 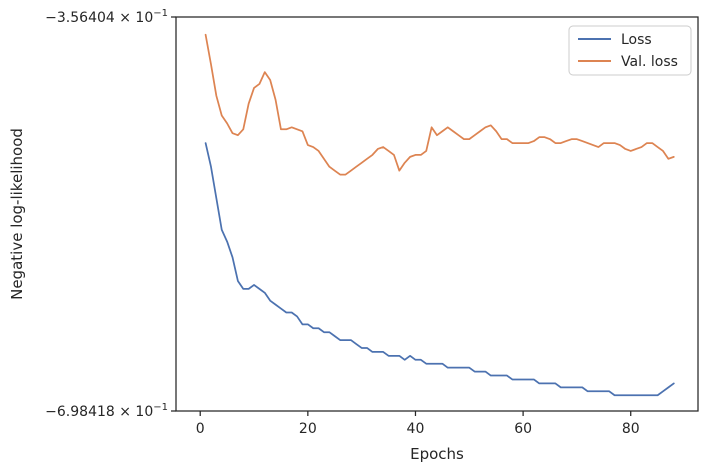 What do you see at coordinates (636, 40) in the screenshot?
I see `legend-label-loss: Loss` at bounding box center [636, 40].